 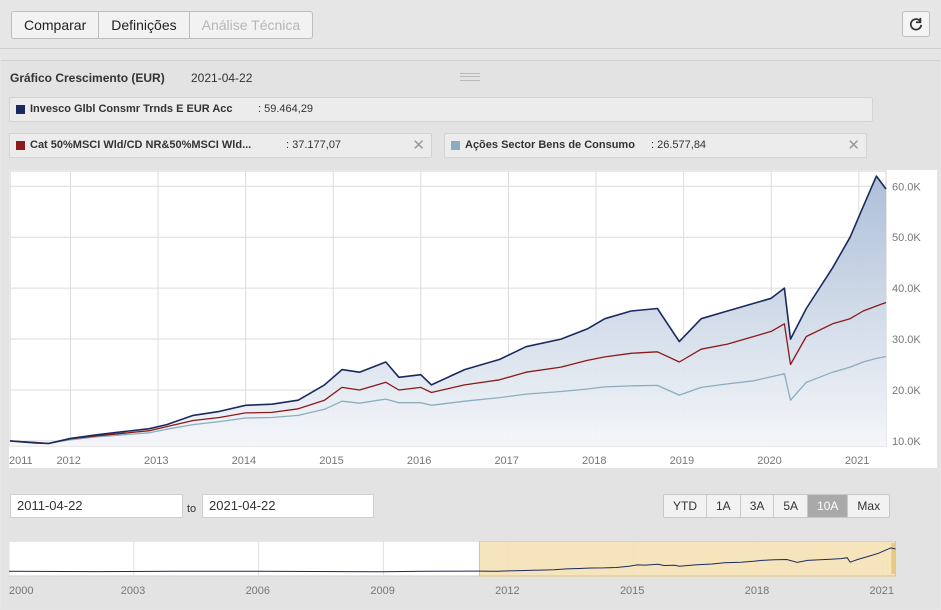 What do you see at coordinates (419, 461) in the screenshot?
I see `x-tick-label: 2016` at bounding box center [419, 461].